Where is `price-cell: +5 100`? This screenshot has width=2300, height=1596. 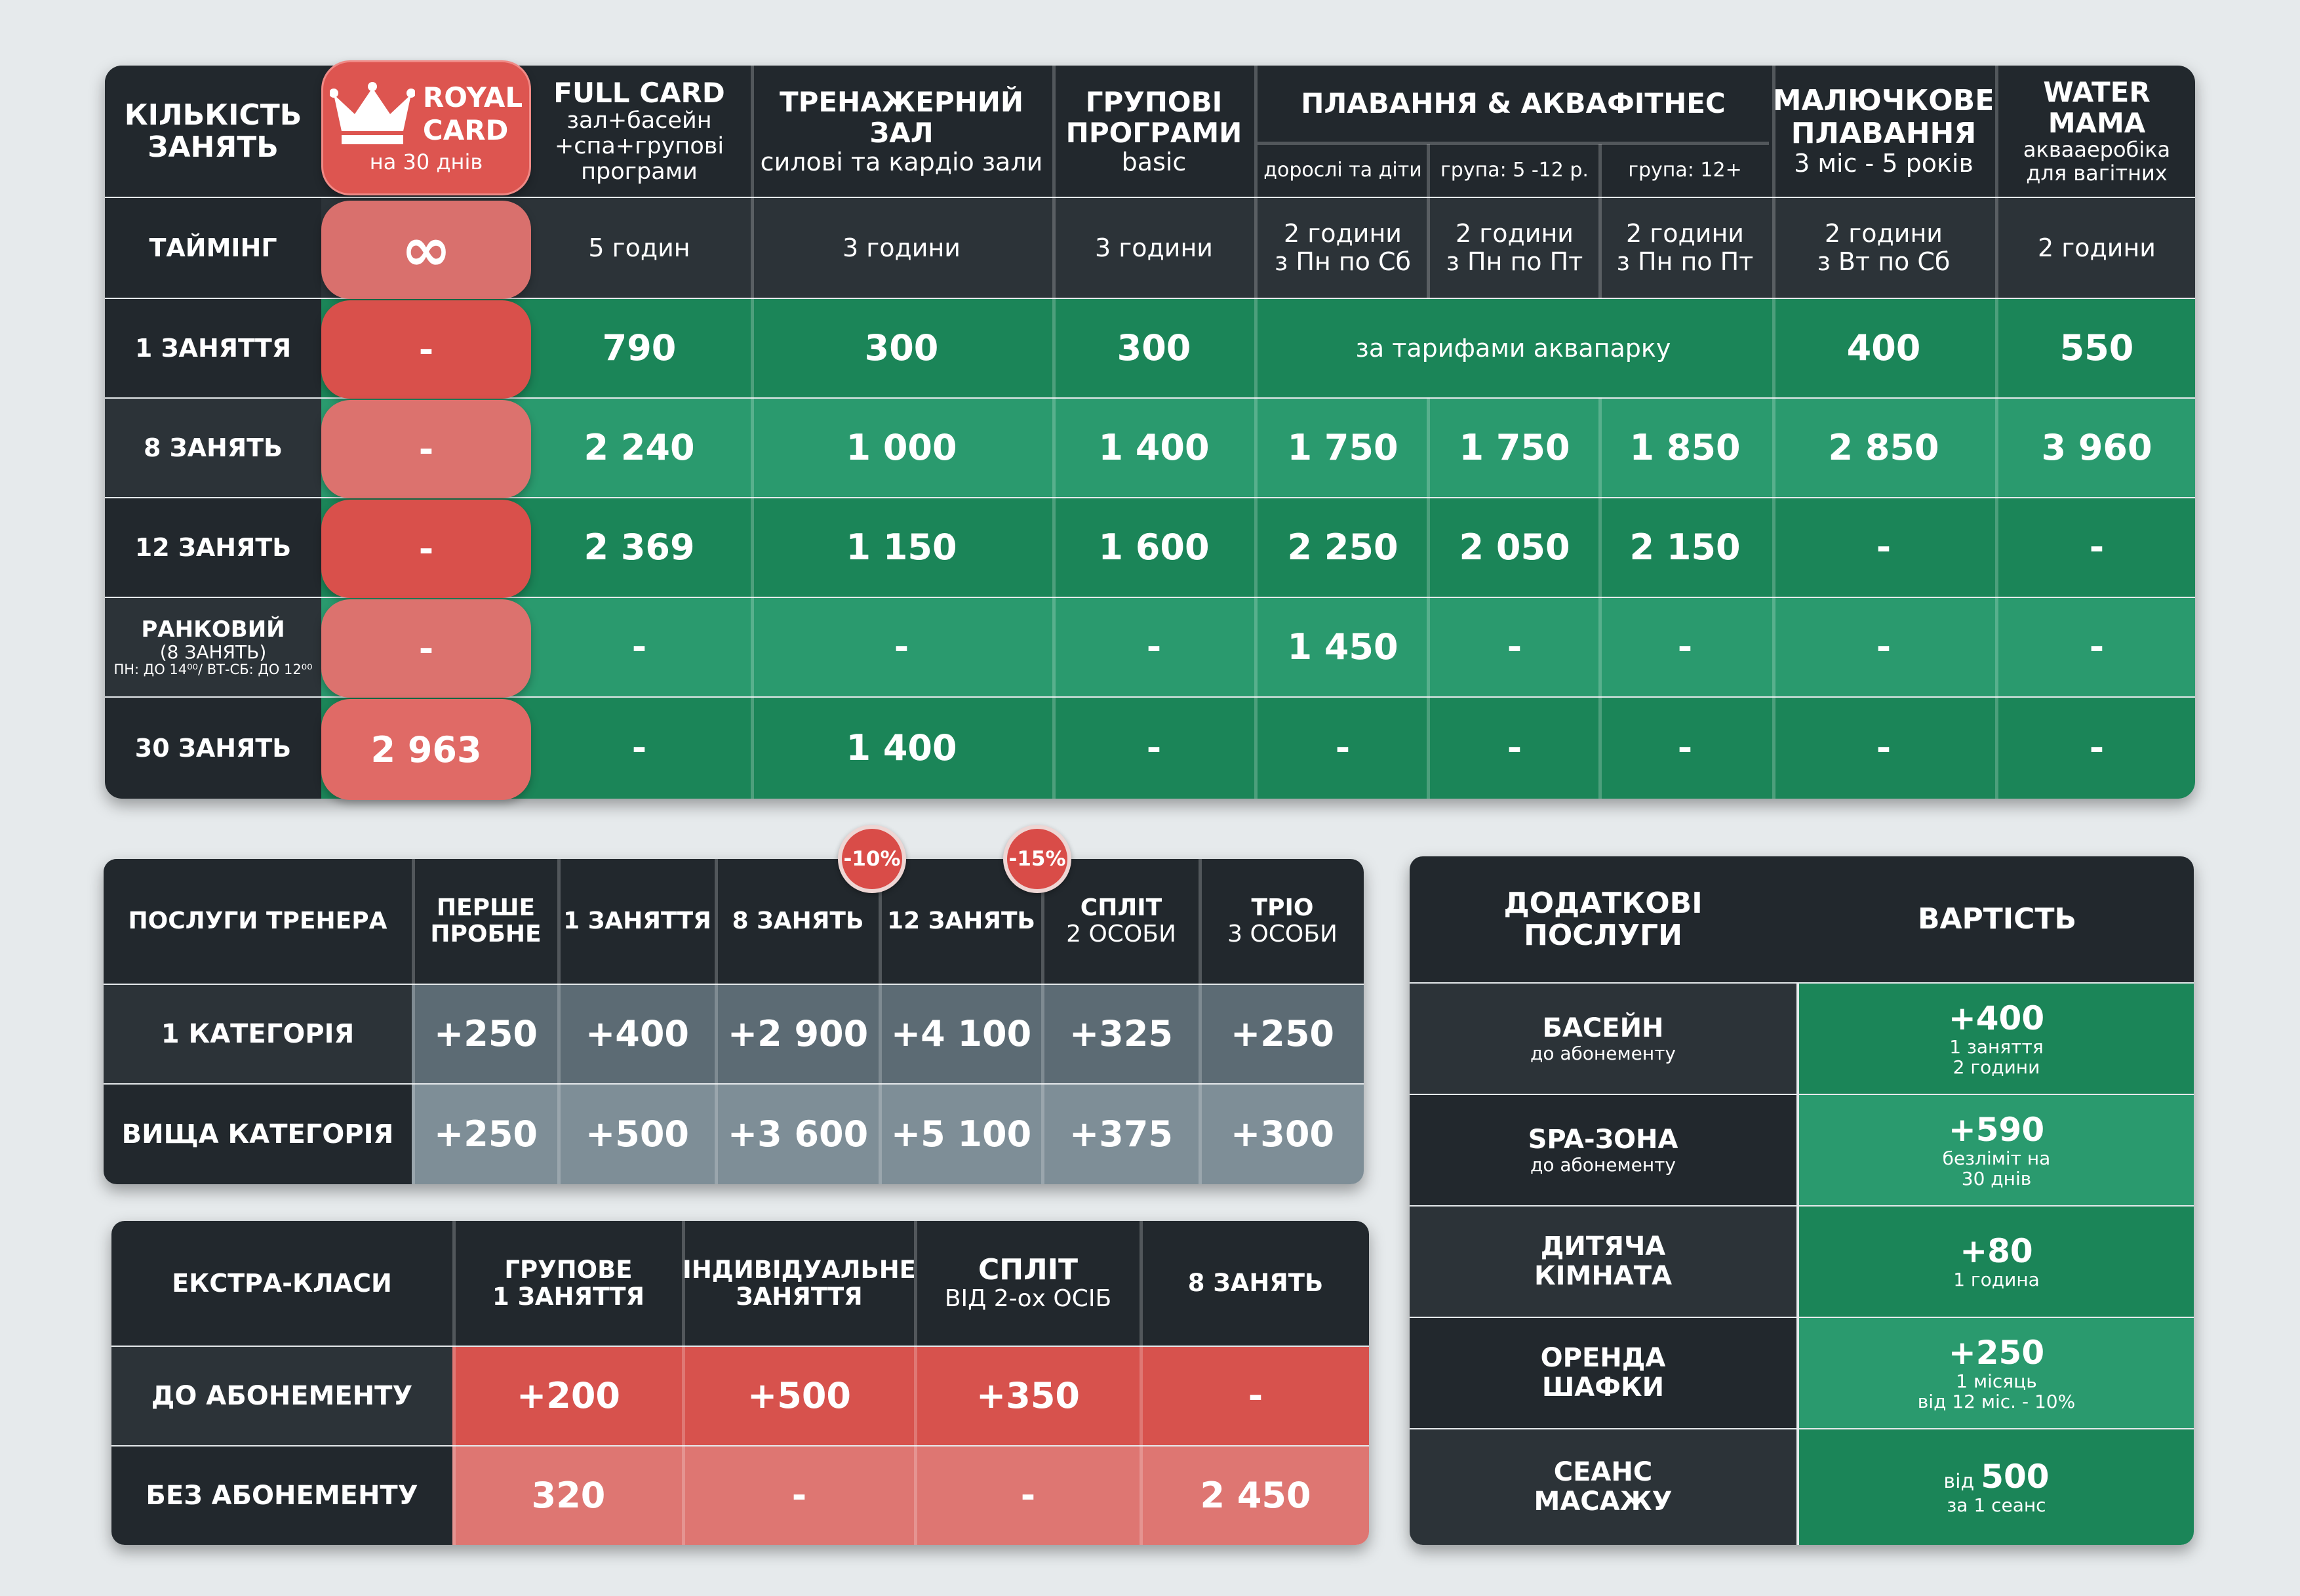 price-cell: +5 100 is located at coordinates (961, 1134).